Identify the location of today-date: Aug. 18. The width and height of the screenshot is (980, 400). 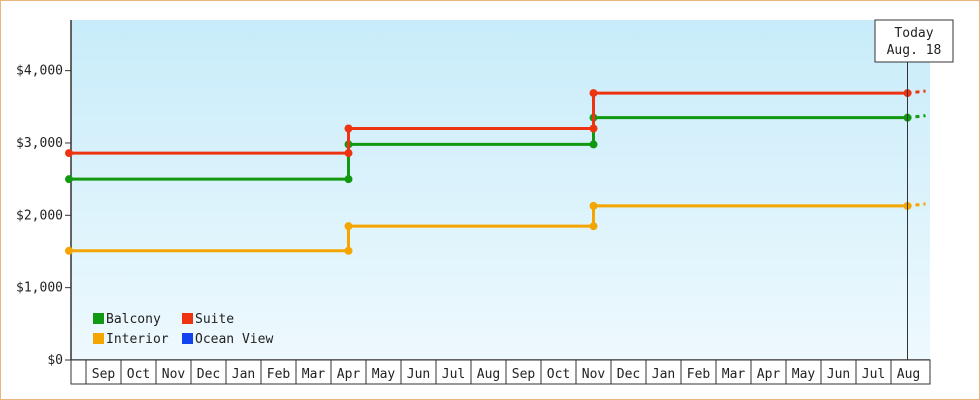
(914, 50).